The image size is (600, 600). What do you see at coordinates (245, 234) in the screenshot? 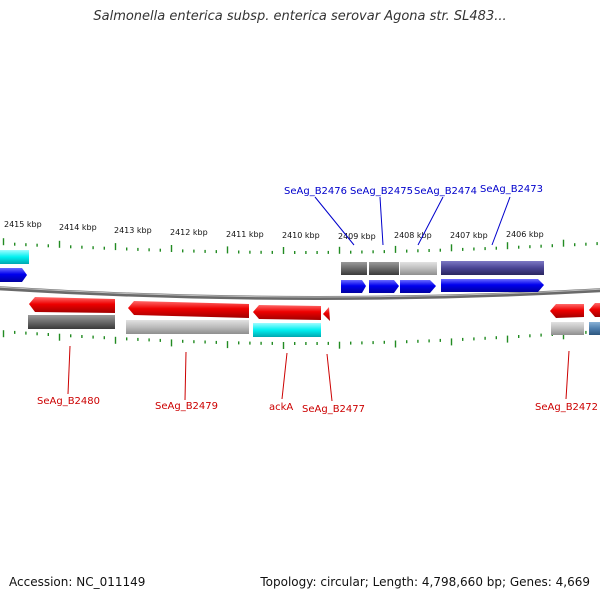
I see `kbp-label: 2411 kbp` at bounding box center [245, 234].